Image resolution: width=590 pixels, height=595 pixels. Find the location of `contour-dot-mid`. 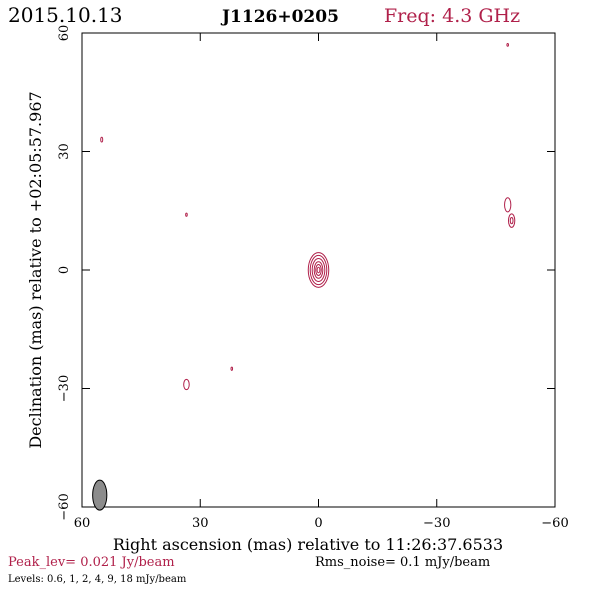

contour-dot-mid is located at coordinates (186, 214).